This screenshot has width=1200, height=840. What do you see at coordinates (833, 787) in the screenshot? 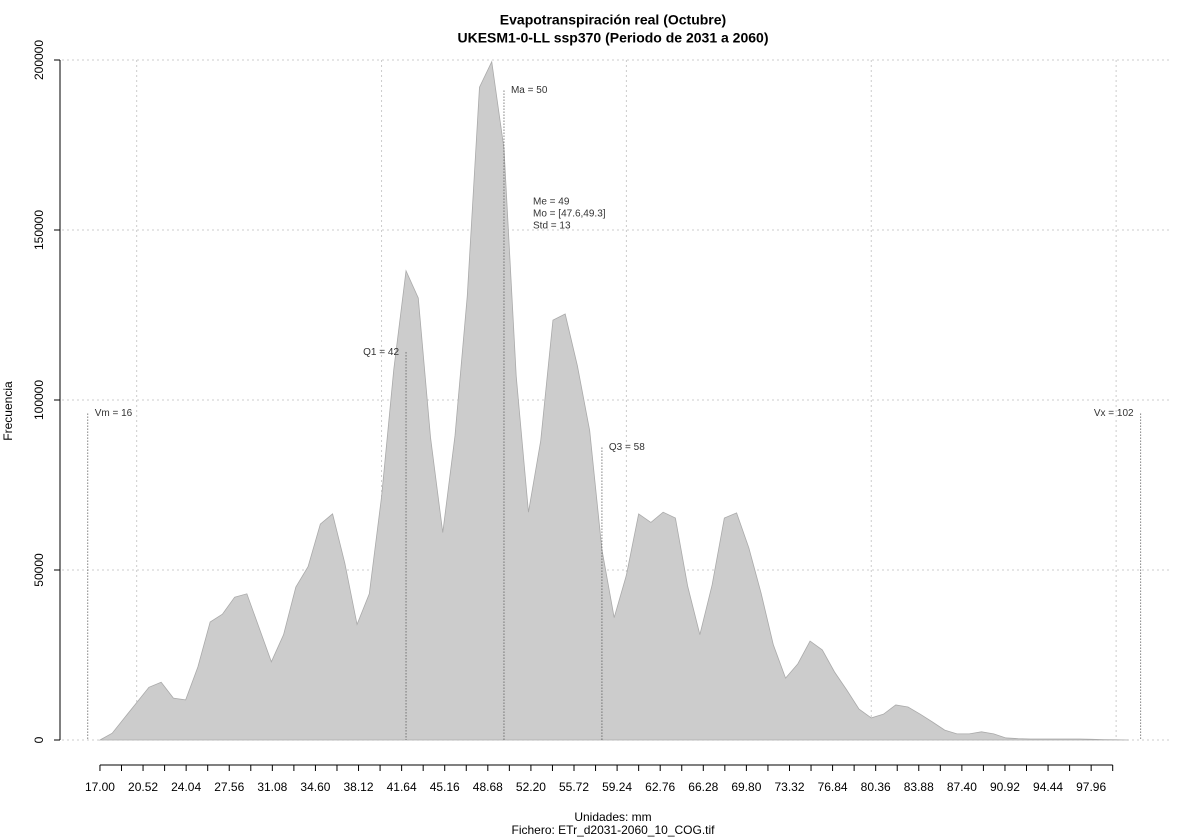
I see `x-tick-label: 76.84` at bounding box center [833, 787].